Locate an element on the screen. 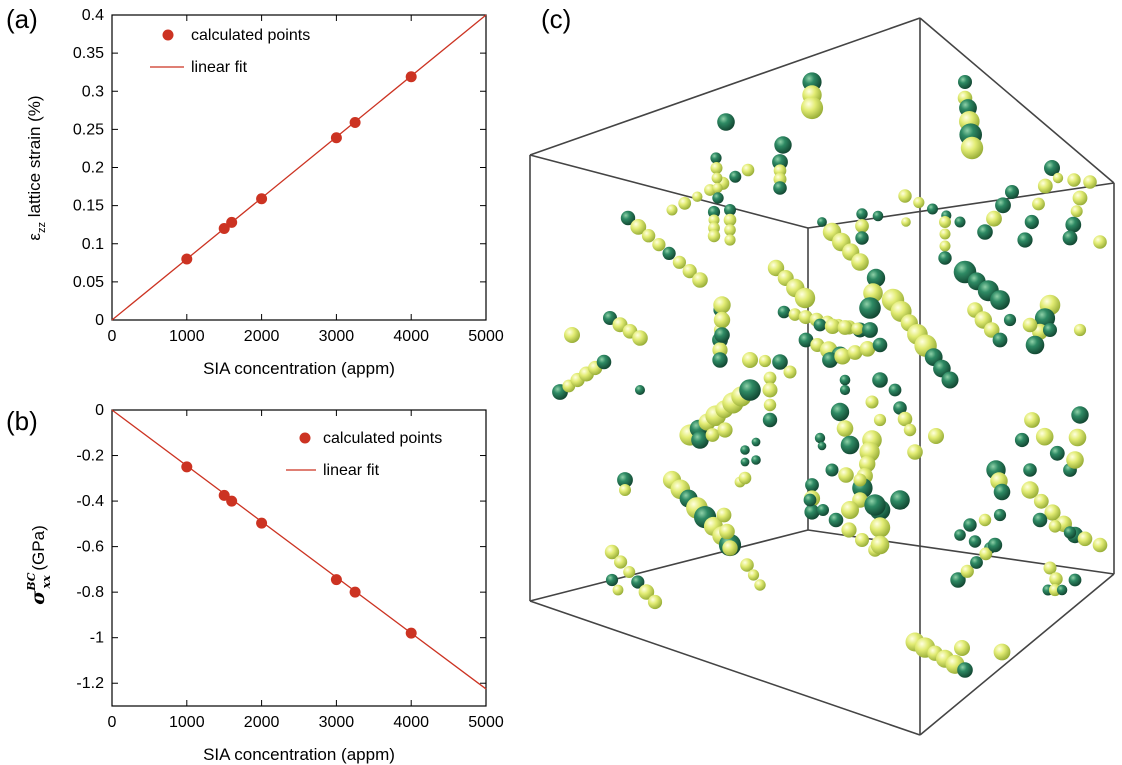 The height and width of the screenshot is (765, 1122). legend-point-swatch is located at coordinates (305, 438).